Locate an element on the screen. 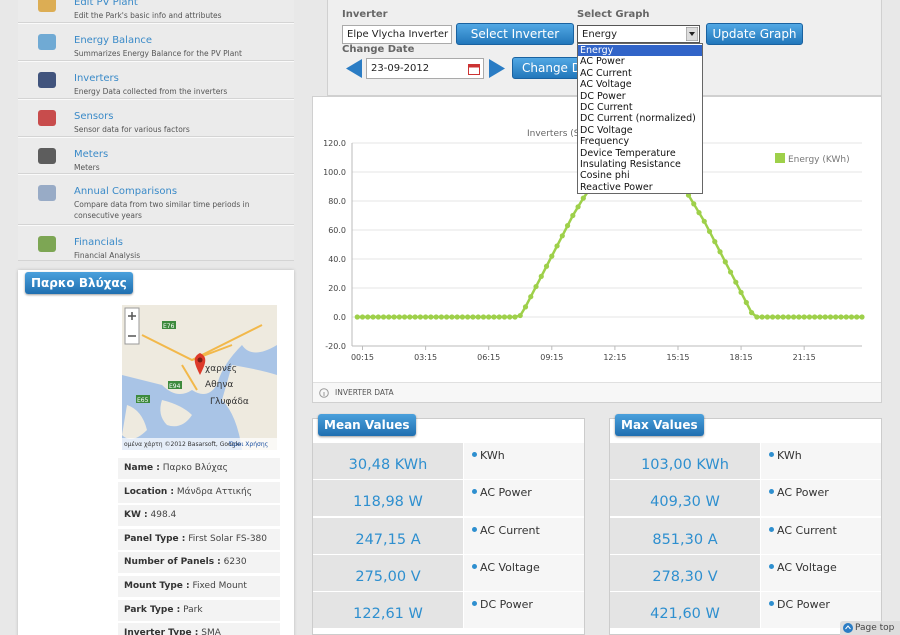  y-tick-label: -20.0 is located at coordinates (335, 346).